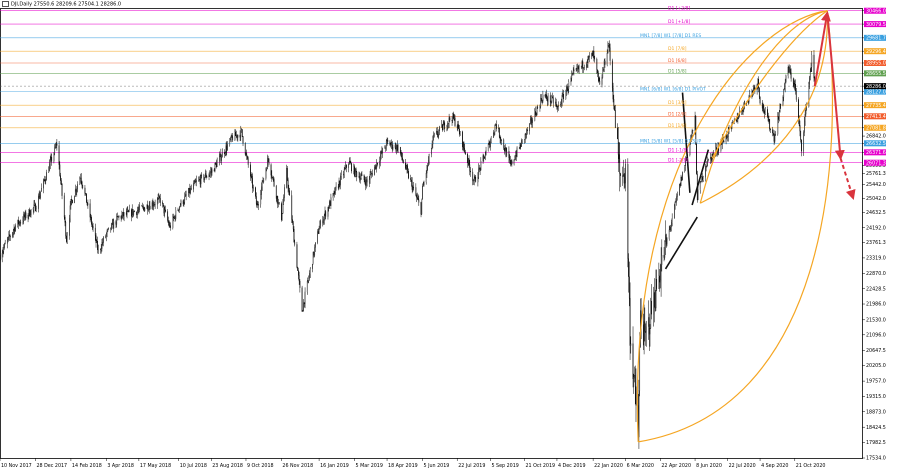 The width and height of the screenshot is (900, 470). I want to click on level-price-tag-label: 28955.0, so click(876, 64).